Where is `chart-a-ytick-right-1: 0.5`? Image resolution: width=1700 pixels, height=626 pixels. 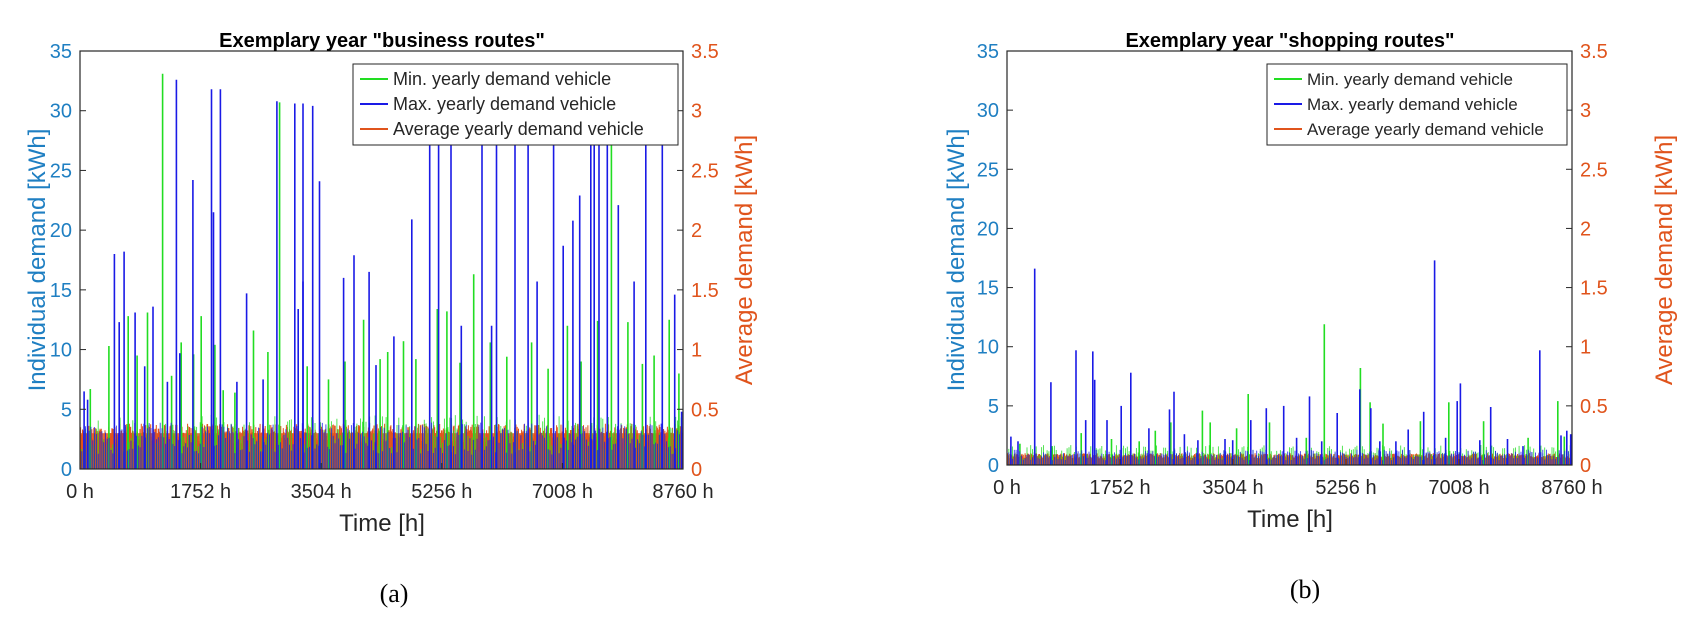 chart-a-ytick-right-1: 0.5 is located at coordinates (705, 410).